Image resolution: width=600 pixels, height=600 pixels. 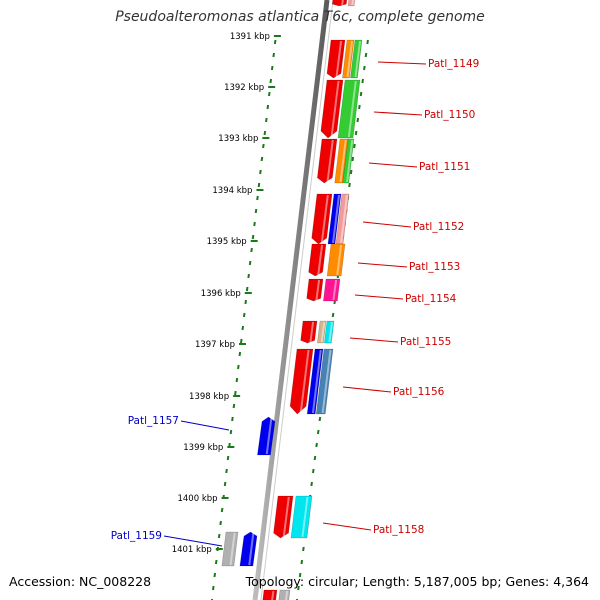 I want to click on gene-block-top-shine, so click(x=342, y=3).